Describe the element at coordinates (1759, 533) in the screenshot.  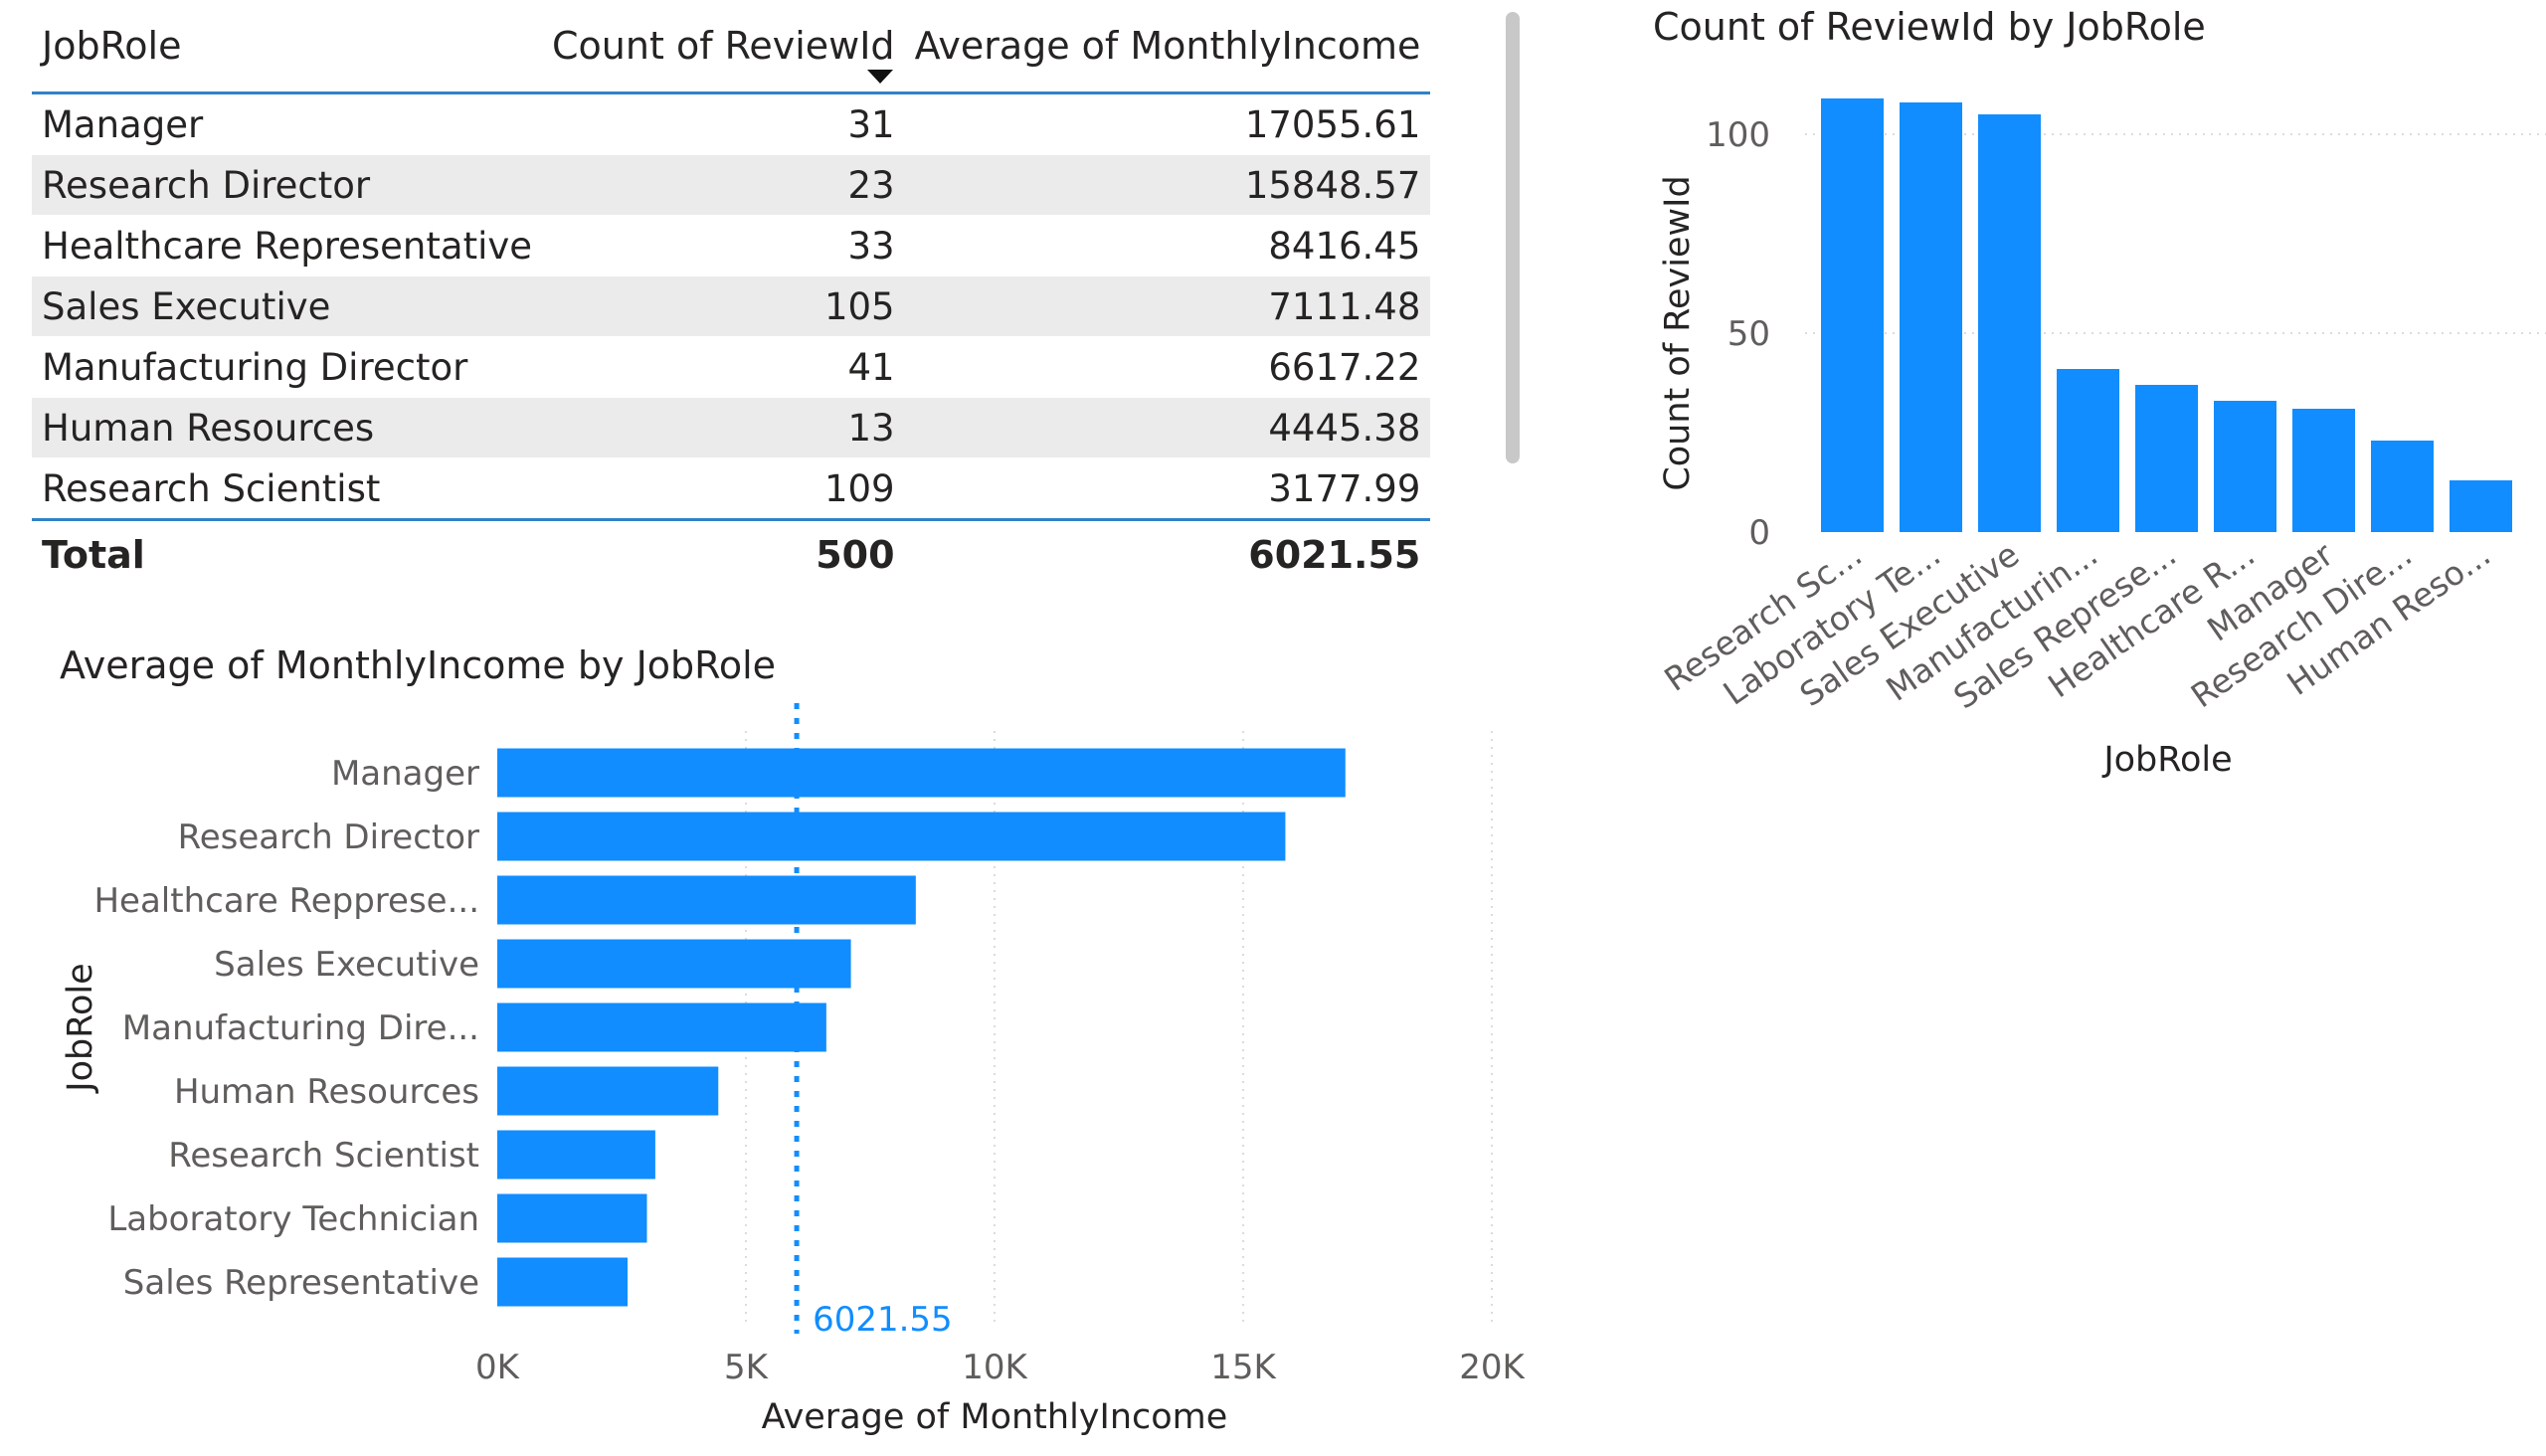
I see `y-tick-label: 0` at that location.